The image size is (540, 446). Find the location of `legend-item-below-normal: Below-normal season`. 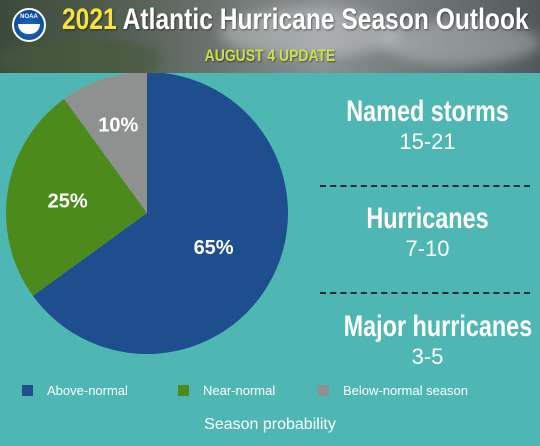

legend-item-below-normal: Below-normal season is located at coordinates (393, 390).